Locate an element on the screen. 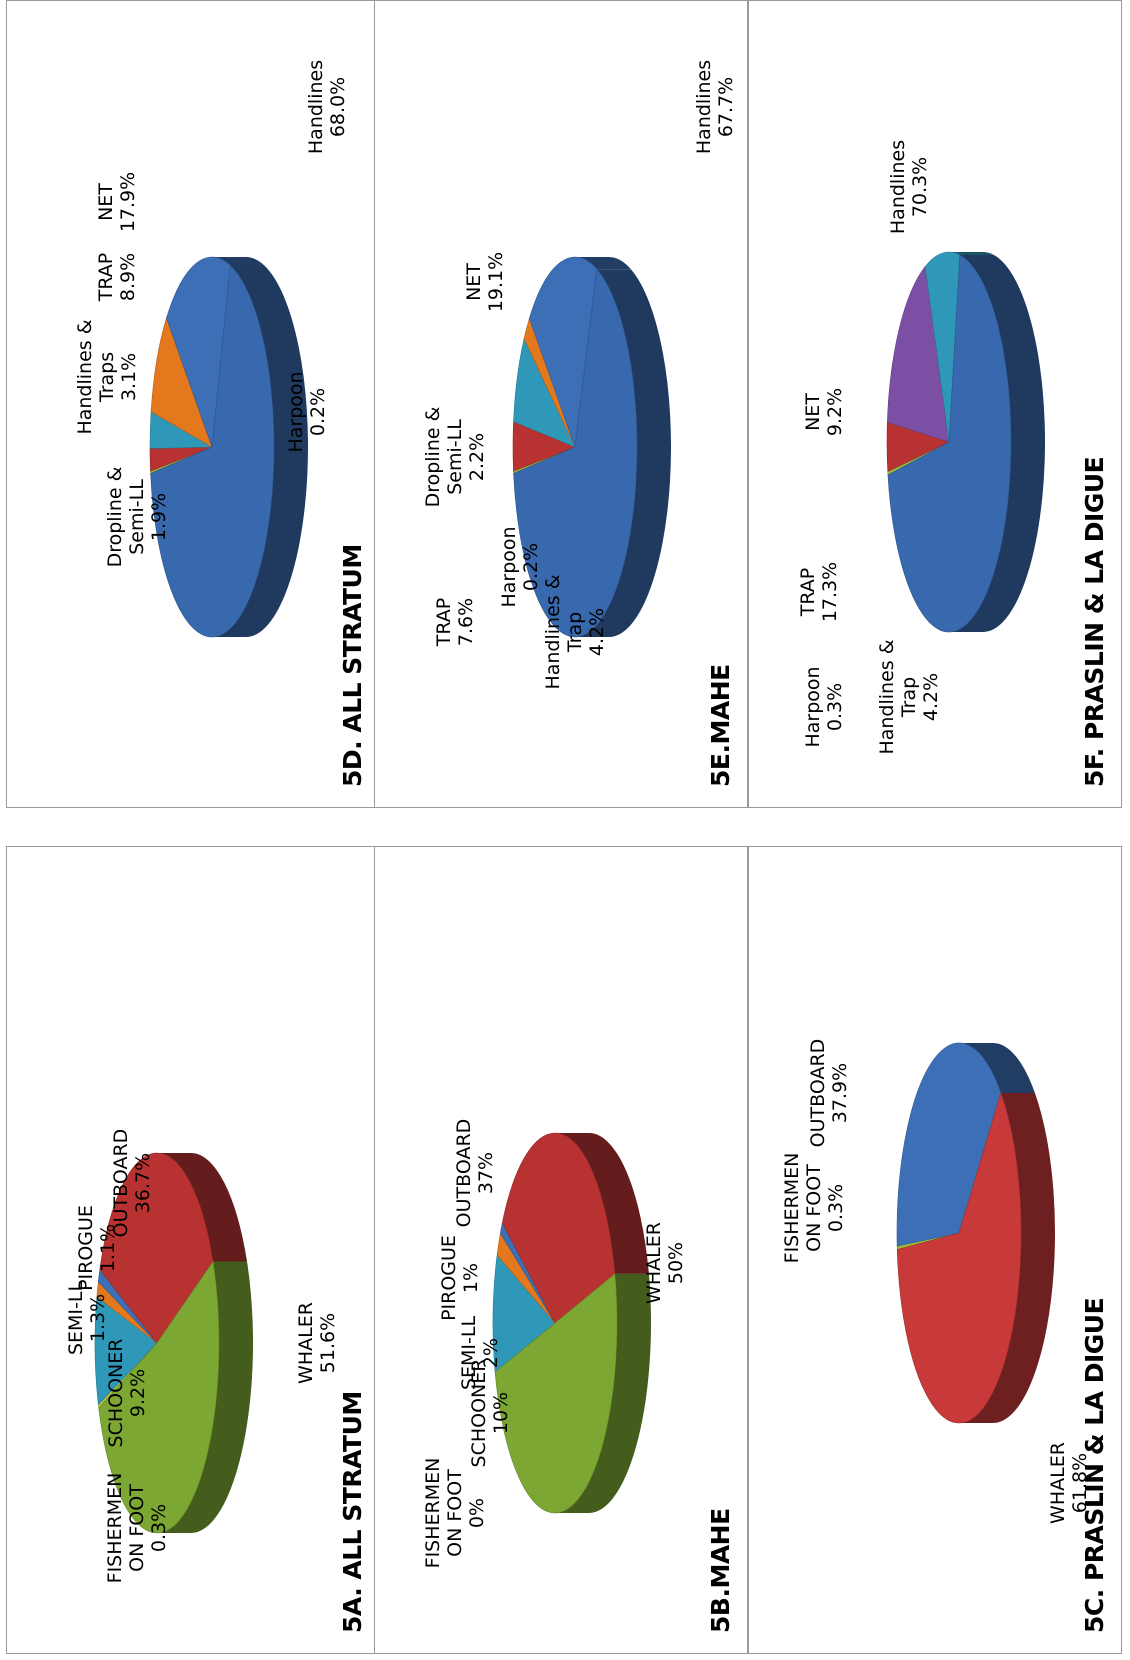 Image resolution: width=1130 pixels, height=1660 pixels. slice-label: Handlines 67.7% is located at coordinates (715, 107).